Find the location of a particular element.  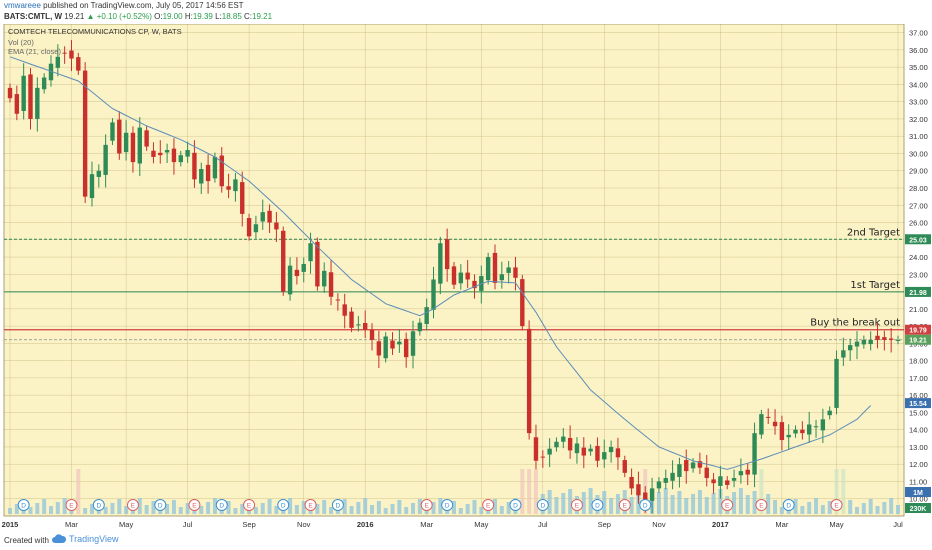

price-change: +0.10 (+0.52%) is located at coordinates (124, 16).